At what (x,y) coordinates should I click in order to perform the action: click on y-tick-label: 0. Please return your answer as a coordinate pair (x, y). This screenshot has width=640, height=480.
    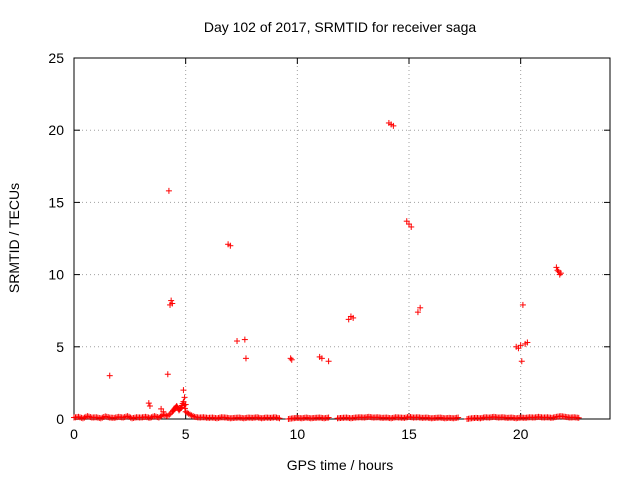
    Looking at the image, I should click on (60, 419).